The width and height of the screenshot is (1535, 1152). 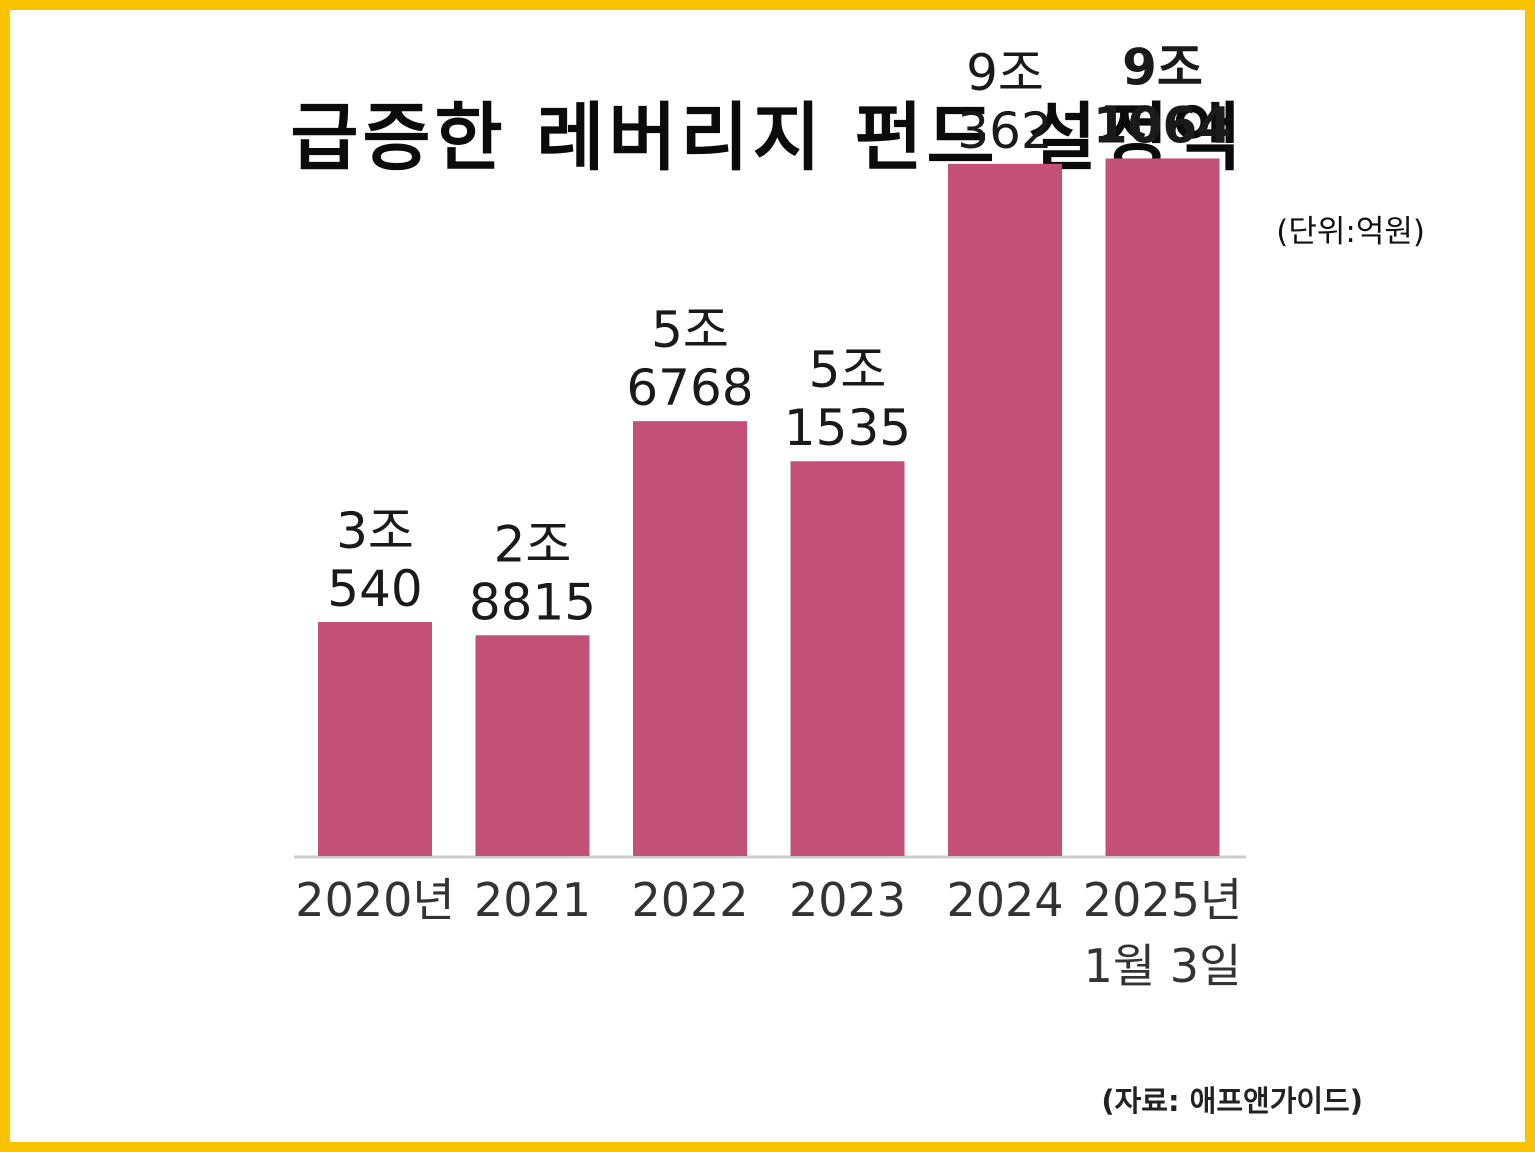 I want to click on value-label-5-1: 1064, so click(x=1162, y=125).